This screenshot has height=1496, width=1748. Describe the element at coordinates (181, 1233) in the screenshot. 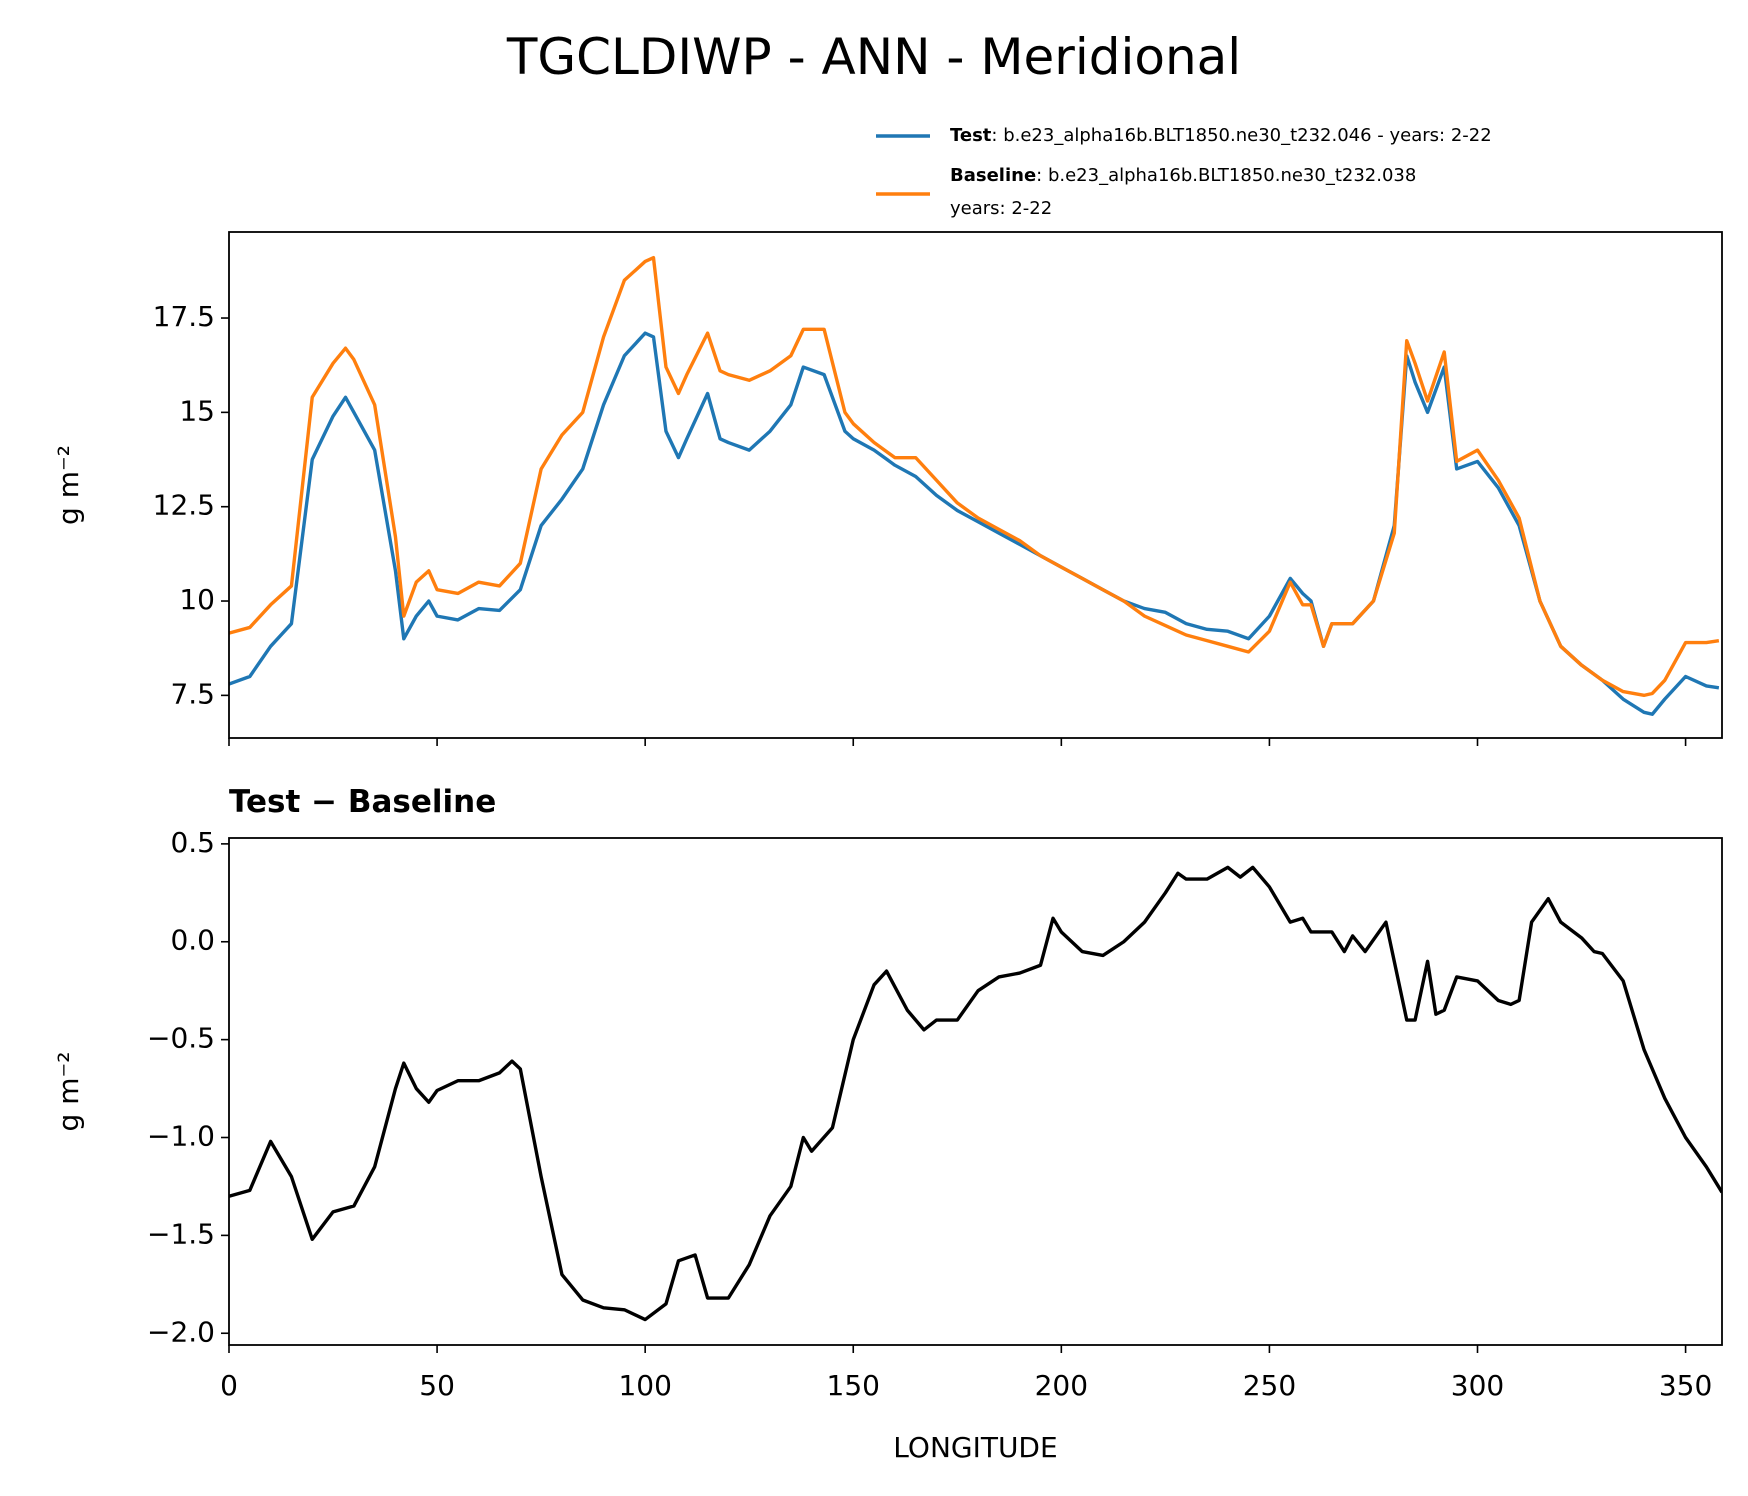

I see `y-tick-label: −1.5` at that location.